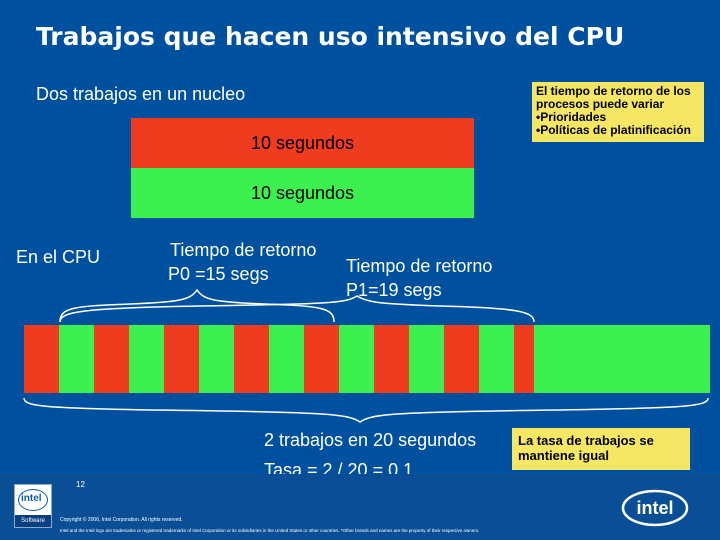  What do you see at coordinates (613, 130) in the screenshot?
I see `note-top-line-4: •Políticas de platinificación` at bounding box center [613, 130].